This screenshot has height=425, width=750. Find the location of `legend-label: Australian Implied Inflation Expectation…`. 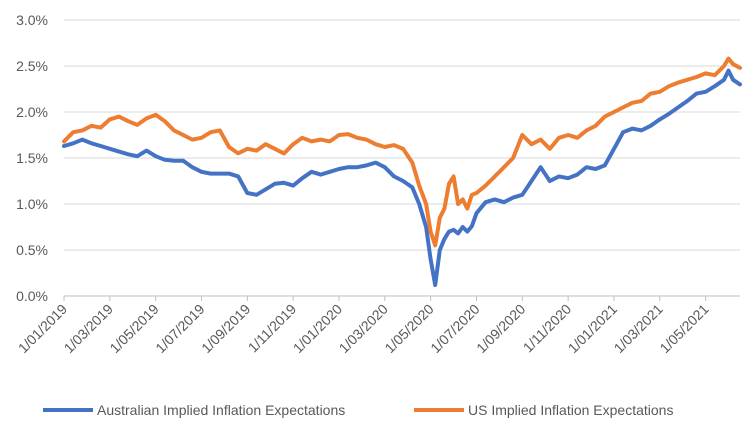

legend-label: Australian Implied Inflation Expectation… is located at coordinates (221, 410).